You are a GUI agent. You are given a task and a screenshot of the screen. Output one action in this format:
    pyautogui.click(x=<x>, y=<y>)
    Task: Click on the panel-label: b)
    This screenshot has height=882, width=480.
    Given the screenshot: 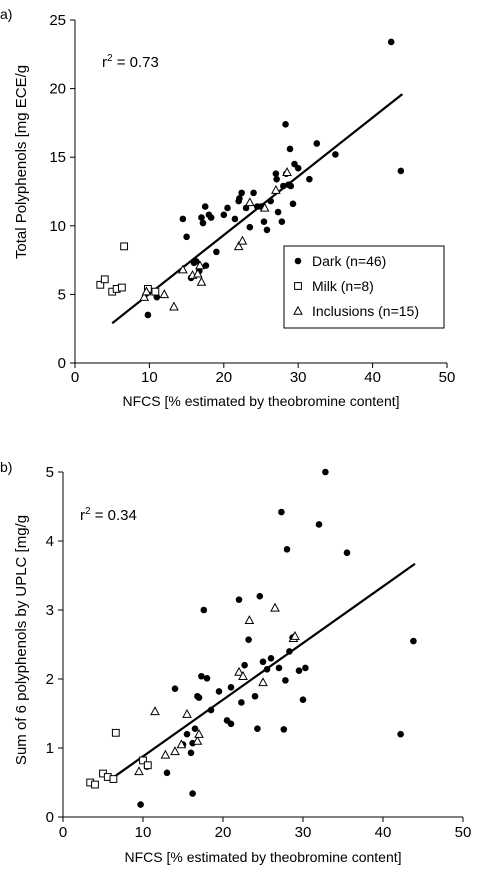 What is the action you would take?
    pyautogui.click(x=6, y=467)
    